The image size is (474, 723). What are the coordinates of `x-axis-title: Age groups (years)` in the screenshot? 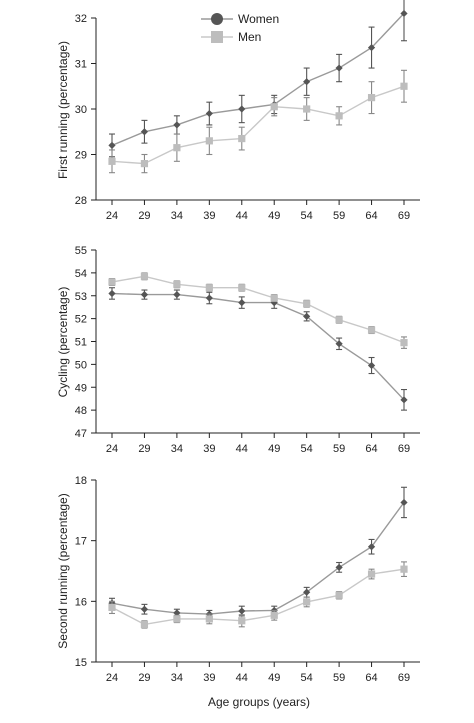 It's located at (259, 702).